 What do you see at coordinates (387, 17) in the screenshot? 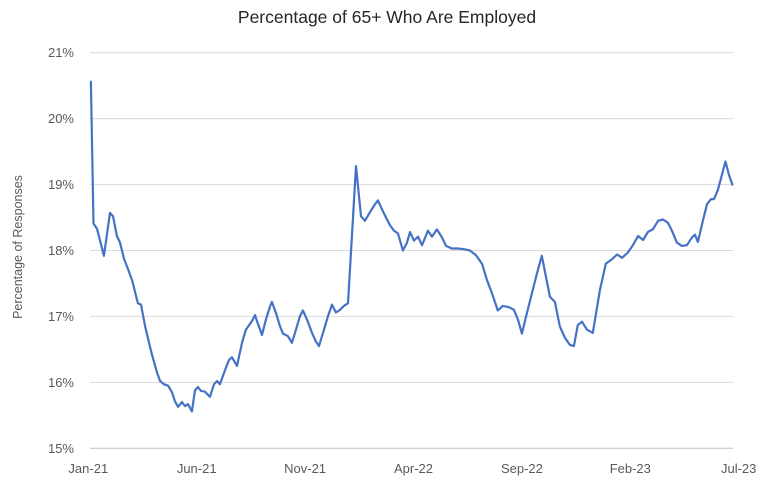
I see `chart-title: Percentage of 65+ Who Are Employed` at bounding box center [387, 17].